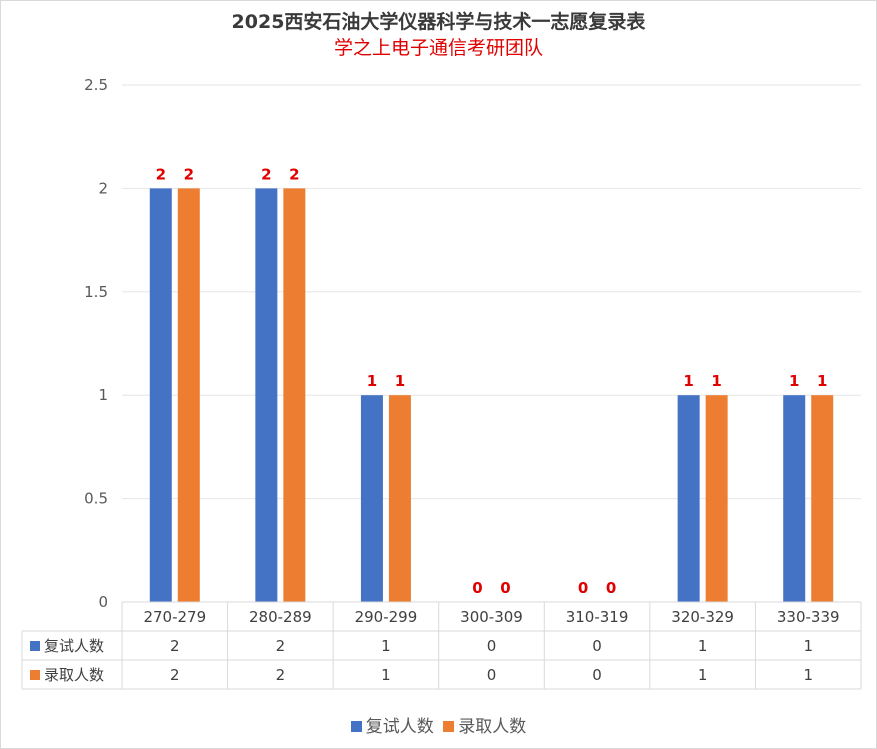 This screenshot has width=877, height=749. I want to click on chart-subtitle: 学之上电子通信考研团队, so click(438, 48).